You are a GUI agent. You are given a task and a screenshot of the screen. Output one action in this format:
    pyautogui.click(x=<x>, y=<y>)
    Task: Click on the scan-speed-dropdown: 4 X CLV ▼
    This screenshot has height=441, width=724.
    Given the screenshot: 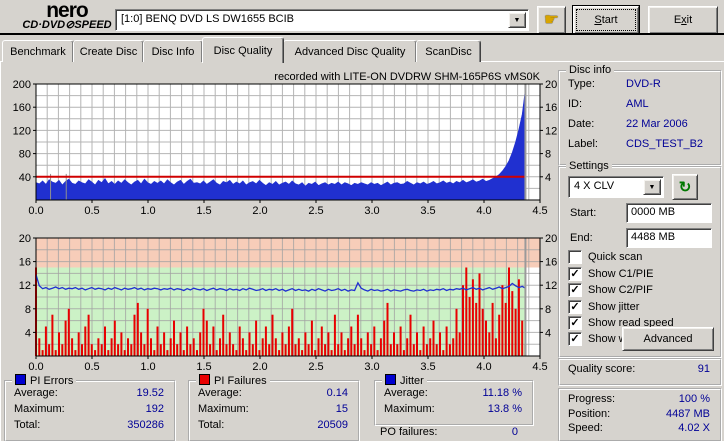 What is the action you would take?
    pyautogui.click(x=616, y=187)
    